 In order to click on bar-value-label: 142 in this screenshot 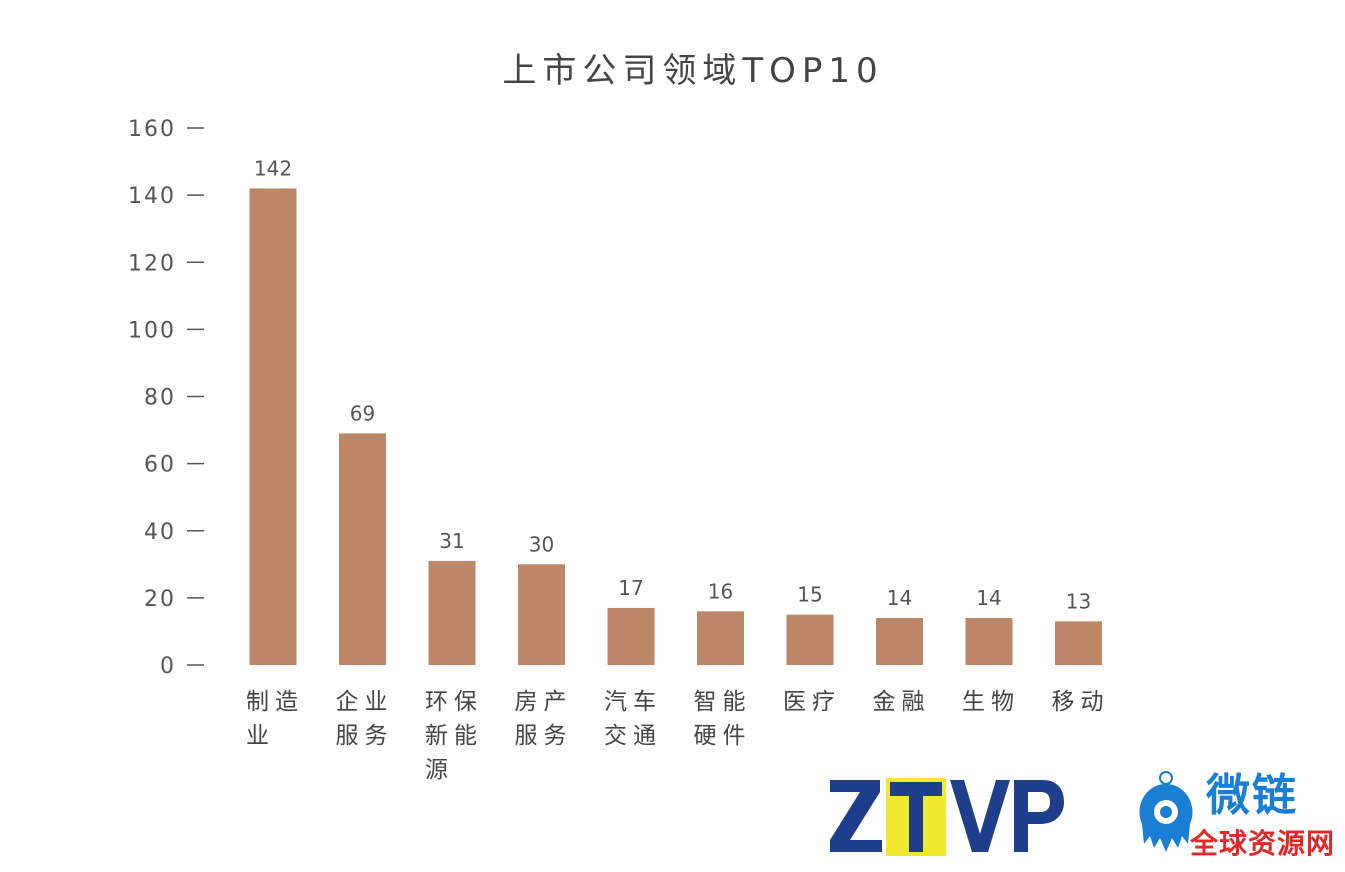, I will do `click(273, 168)`.